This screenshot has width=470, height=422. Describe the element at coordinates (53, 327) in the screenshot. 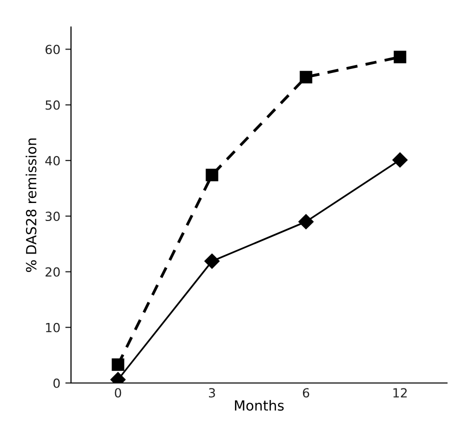

I see `y-tick-label: 10` at that location.